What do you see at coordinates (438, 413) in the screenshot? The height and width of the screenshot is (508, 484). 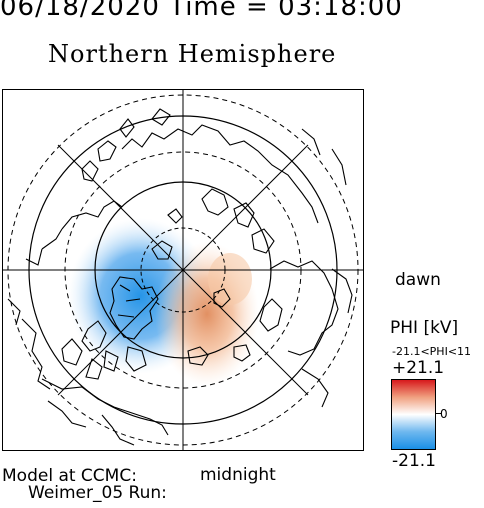 I see `colorbar-zero-tick` at bounding box center [438, 413].